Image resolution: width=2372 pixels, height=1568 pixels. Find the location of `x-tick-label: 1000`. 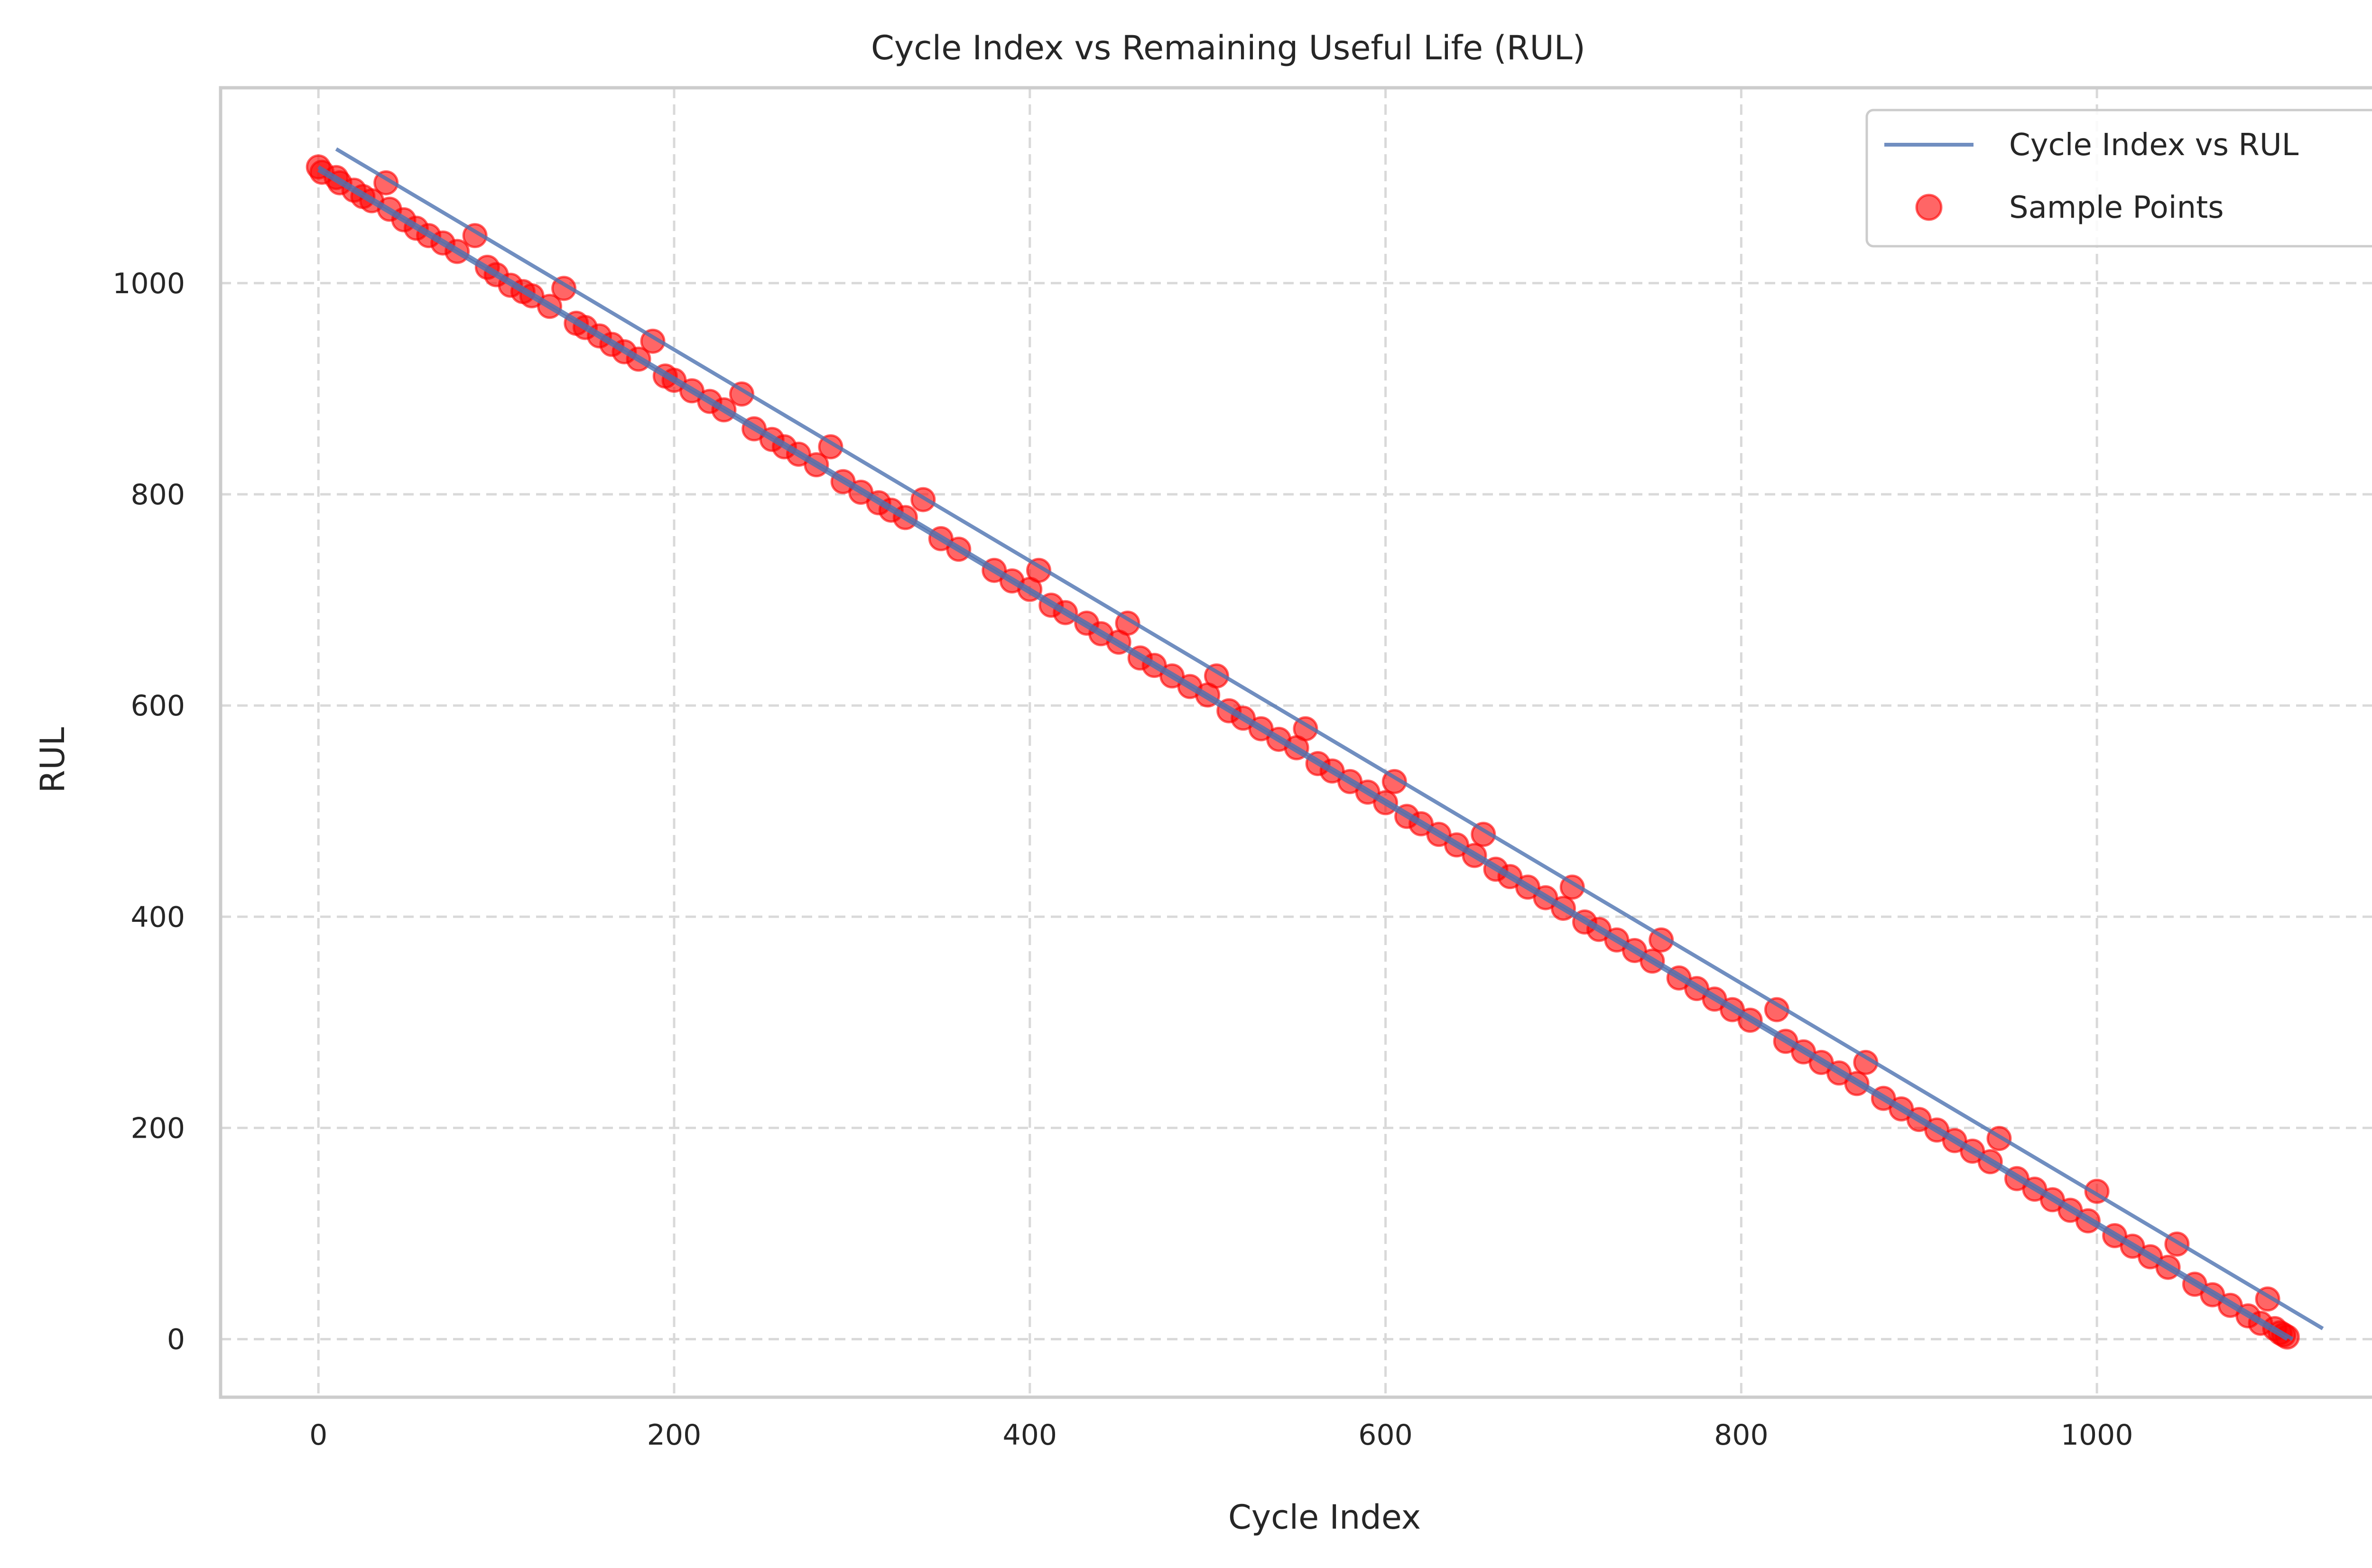

x-tick-label: 1000 is located at coordinates (2097, 1435).